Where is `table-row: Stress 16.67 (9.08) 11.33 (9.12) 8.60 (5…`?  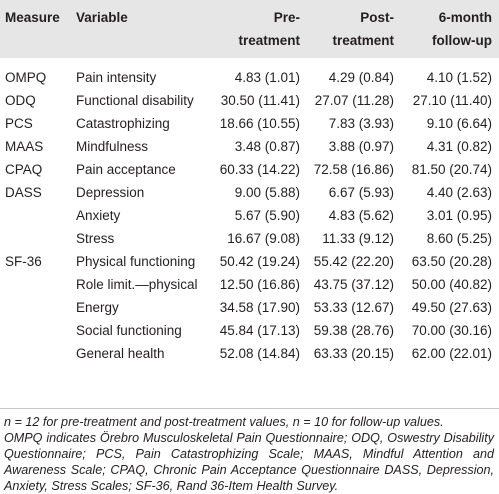
table-row: Stress 16.67 (9.08) 11.33 (9.12) 8.60 (5… is located at coordinates (249, 238).